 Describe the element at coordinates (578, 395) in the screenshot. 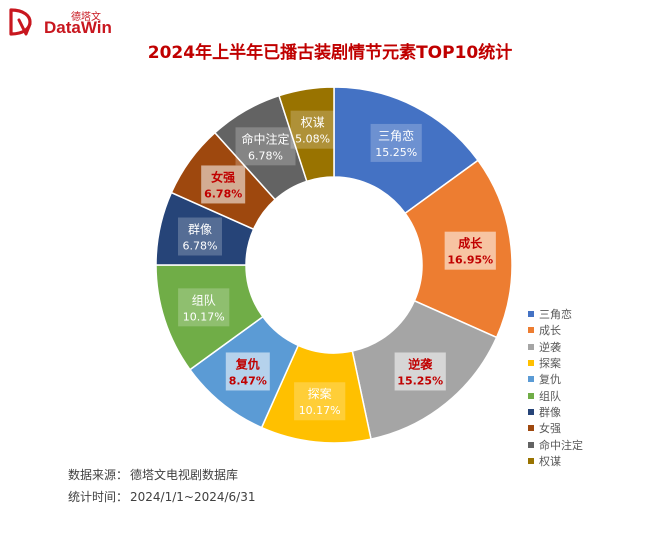

I see `legend-item: 组队` at that location.